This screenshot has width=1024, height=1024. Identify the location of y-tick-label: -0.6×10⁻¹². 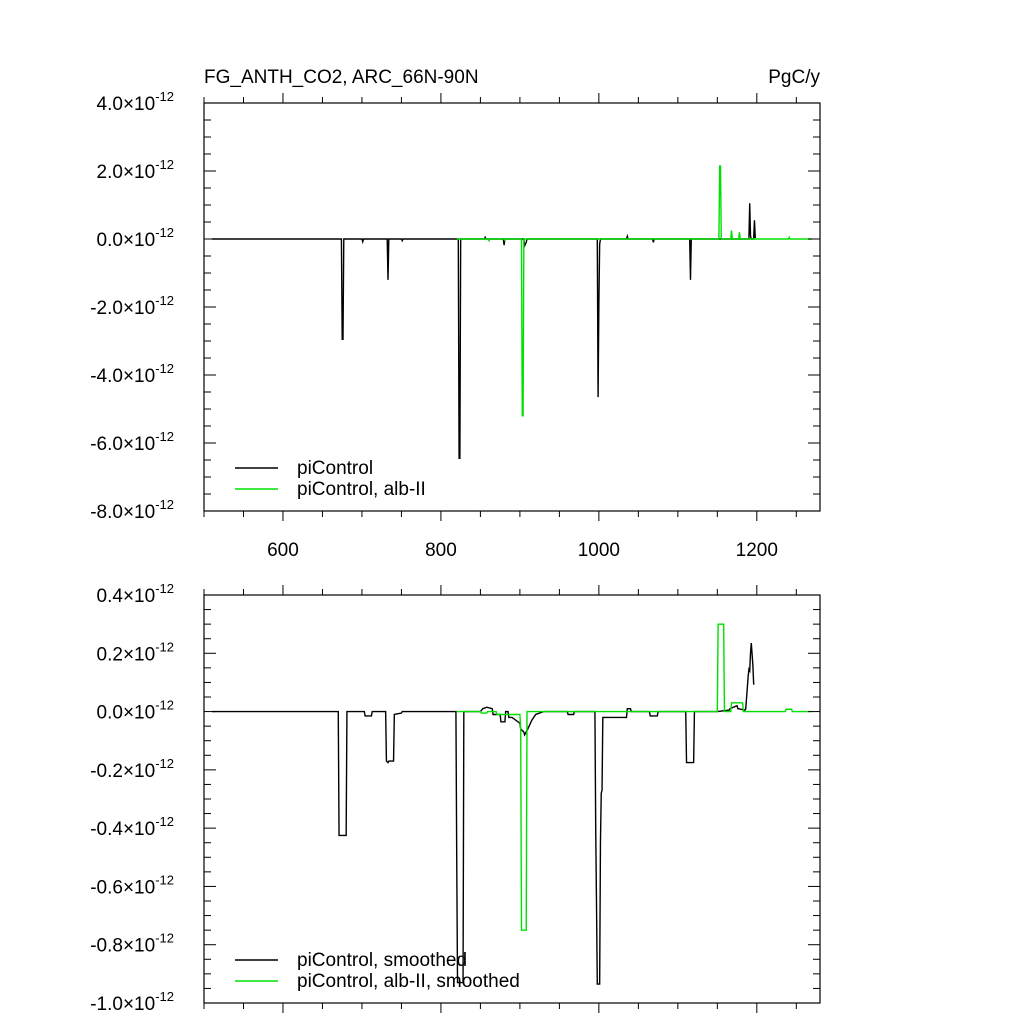
(132, 885).